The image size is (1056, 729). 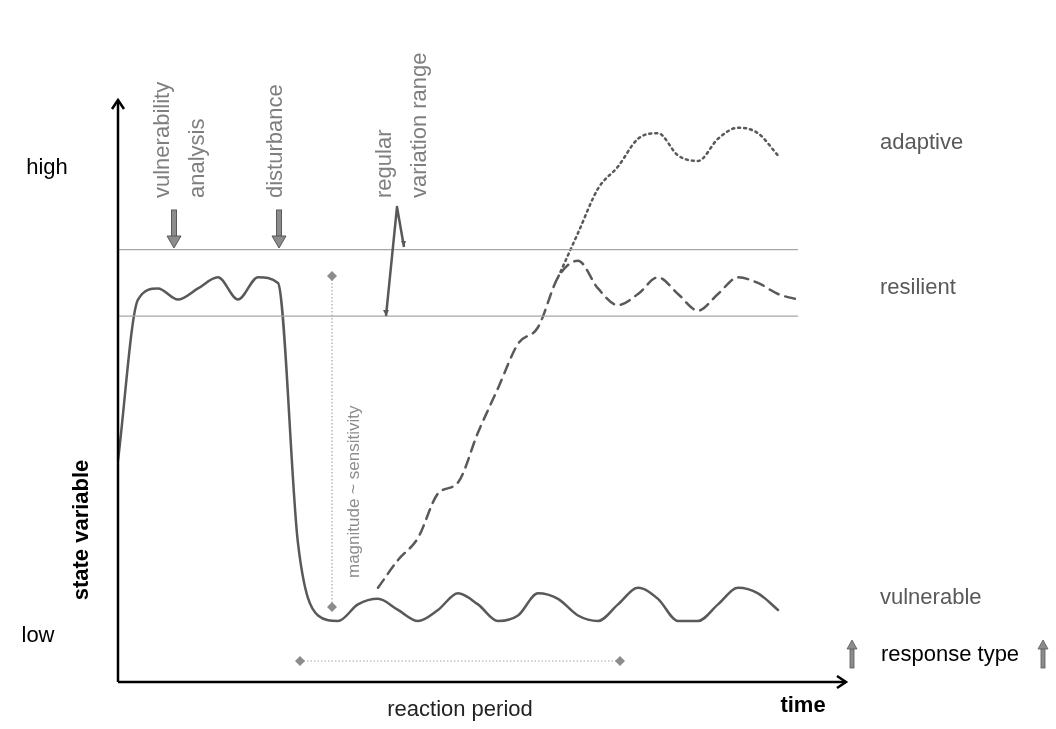 I want to click on annotation: vulnerability analysis, so click(x=179, y=139).